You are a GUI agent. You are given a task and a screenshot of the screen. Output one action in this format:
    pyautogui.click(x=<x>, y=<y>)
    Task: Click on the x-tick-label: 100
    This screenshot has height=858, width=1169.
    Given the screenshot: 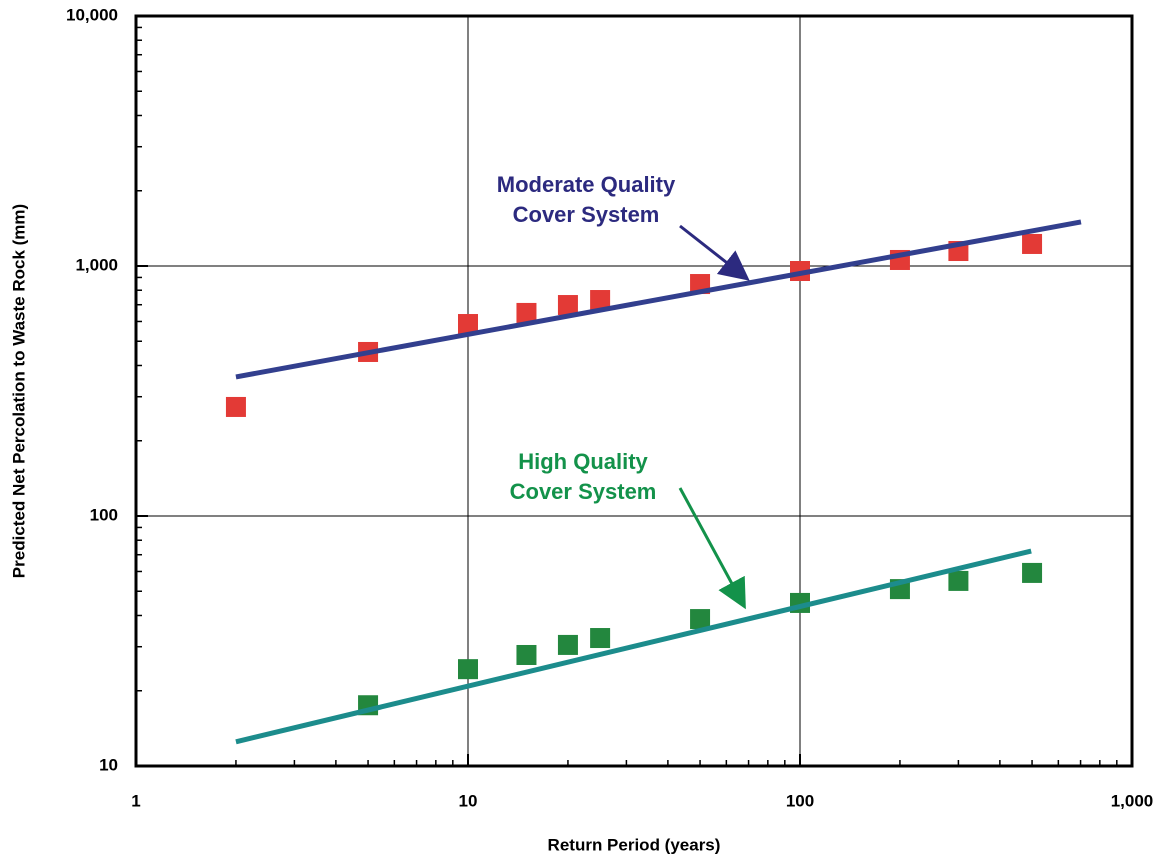 What is the action you would take?
    pyautogui.click(x=800, y=800)
    